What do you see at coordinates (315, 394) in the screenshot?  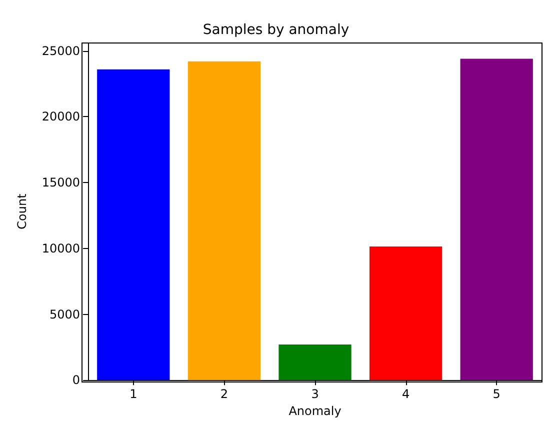 I see `x-tick-label: 3` at bounding box center [315, 394].